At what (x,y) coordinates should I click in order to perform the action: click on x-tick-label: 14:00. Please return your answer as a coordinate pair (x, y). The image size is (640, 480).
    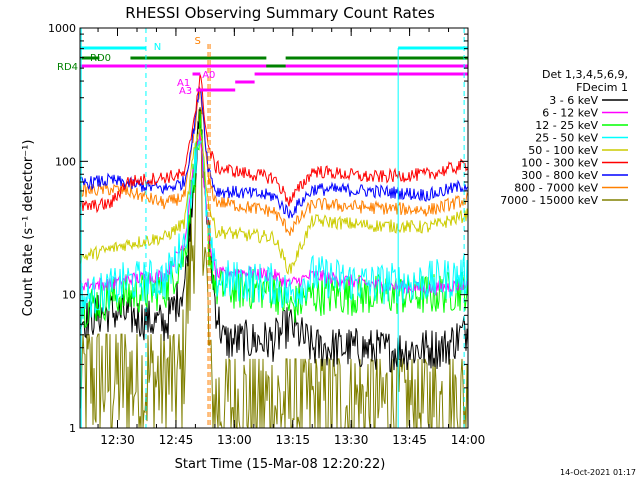
    Looking at the image, I should click on (468, 440).